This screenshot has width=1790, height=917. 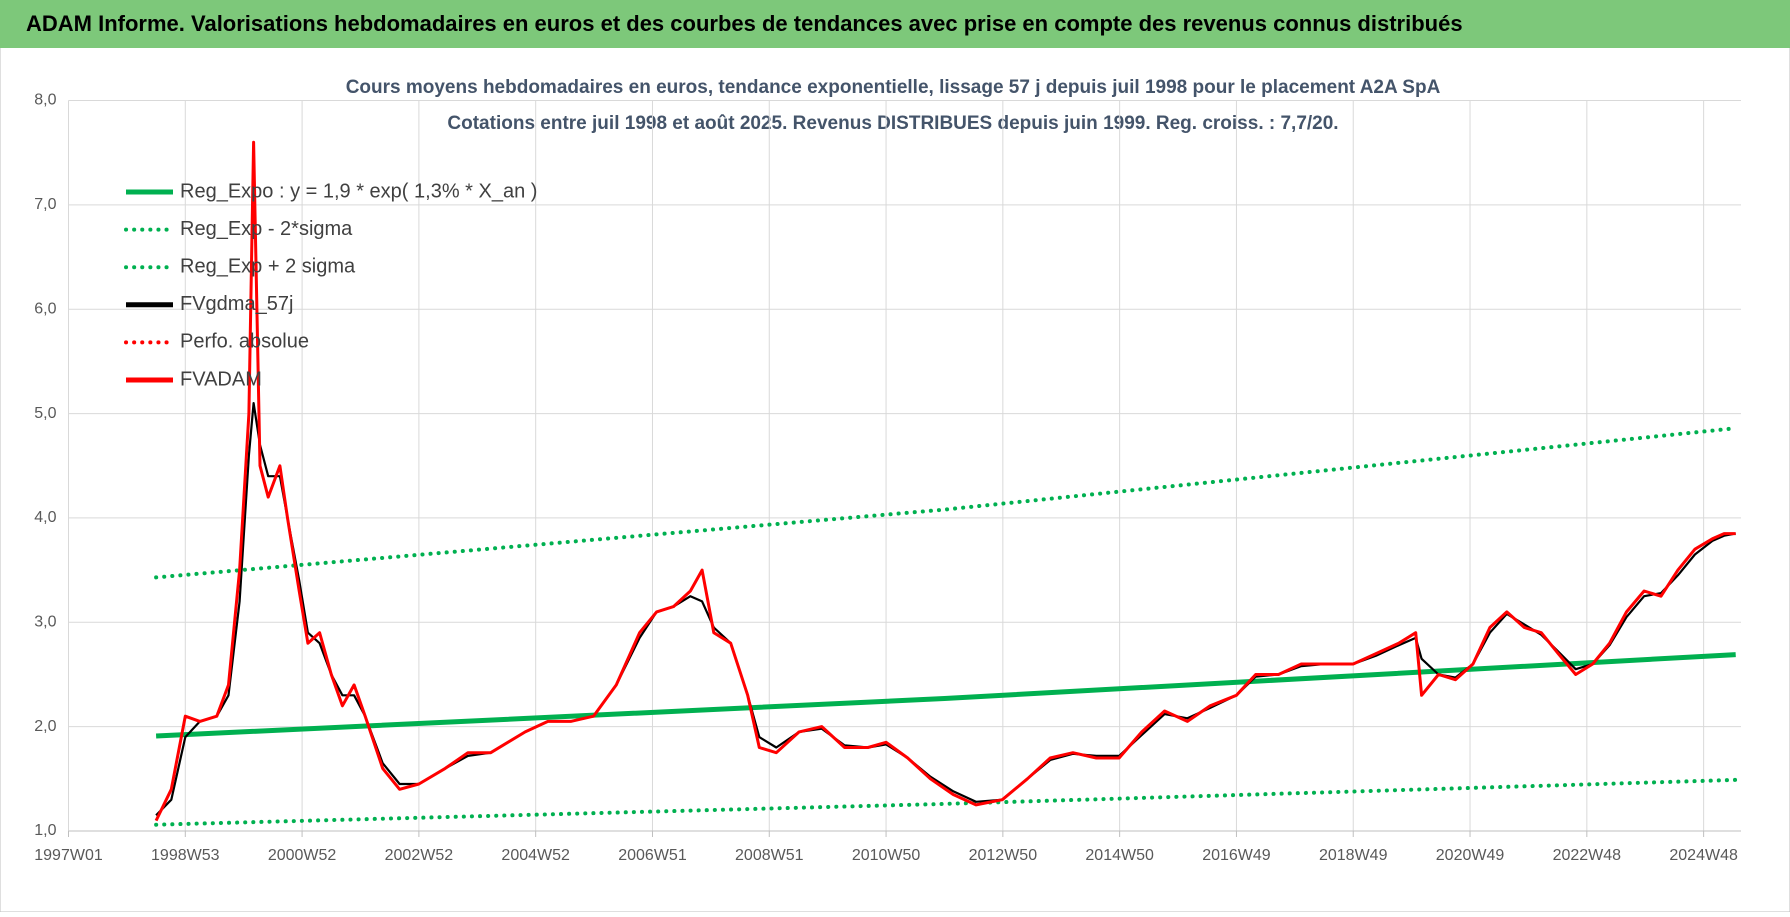 What do you see at coordinates (358, 191) in the screenshot?
I see `legend-label: Reg_Expo : y = 1,9 * exp( 1,3% * X_an )` at bounding box center [358, 191].